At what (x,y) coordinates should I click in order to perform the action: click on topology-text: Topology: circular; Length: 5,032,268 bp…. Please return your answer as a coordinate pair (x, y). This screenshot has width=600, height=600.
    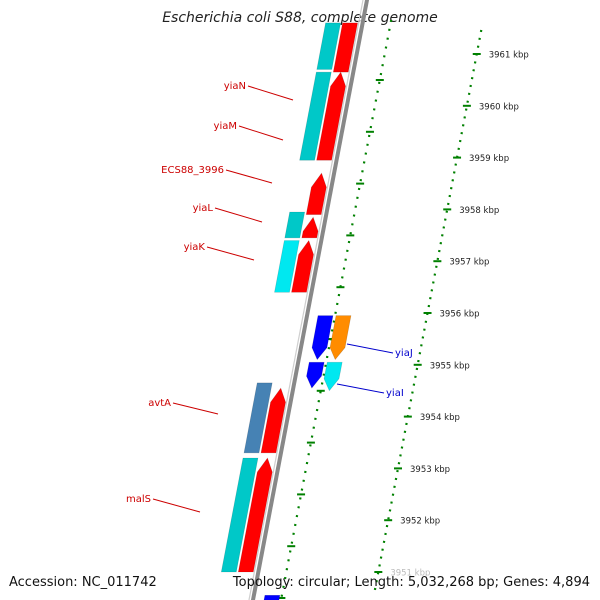
    Looking at the image, I should click on (411, 582).